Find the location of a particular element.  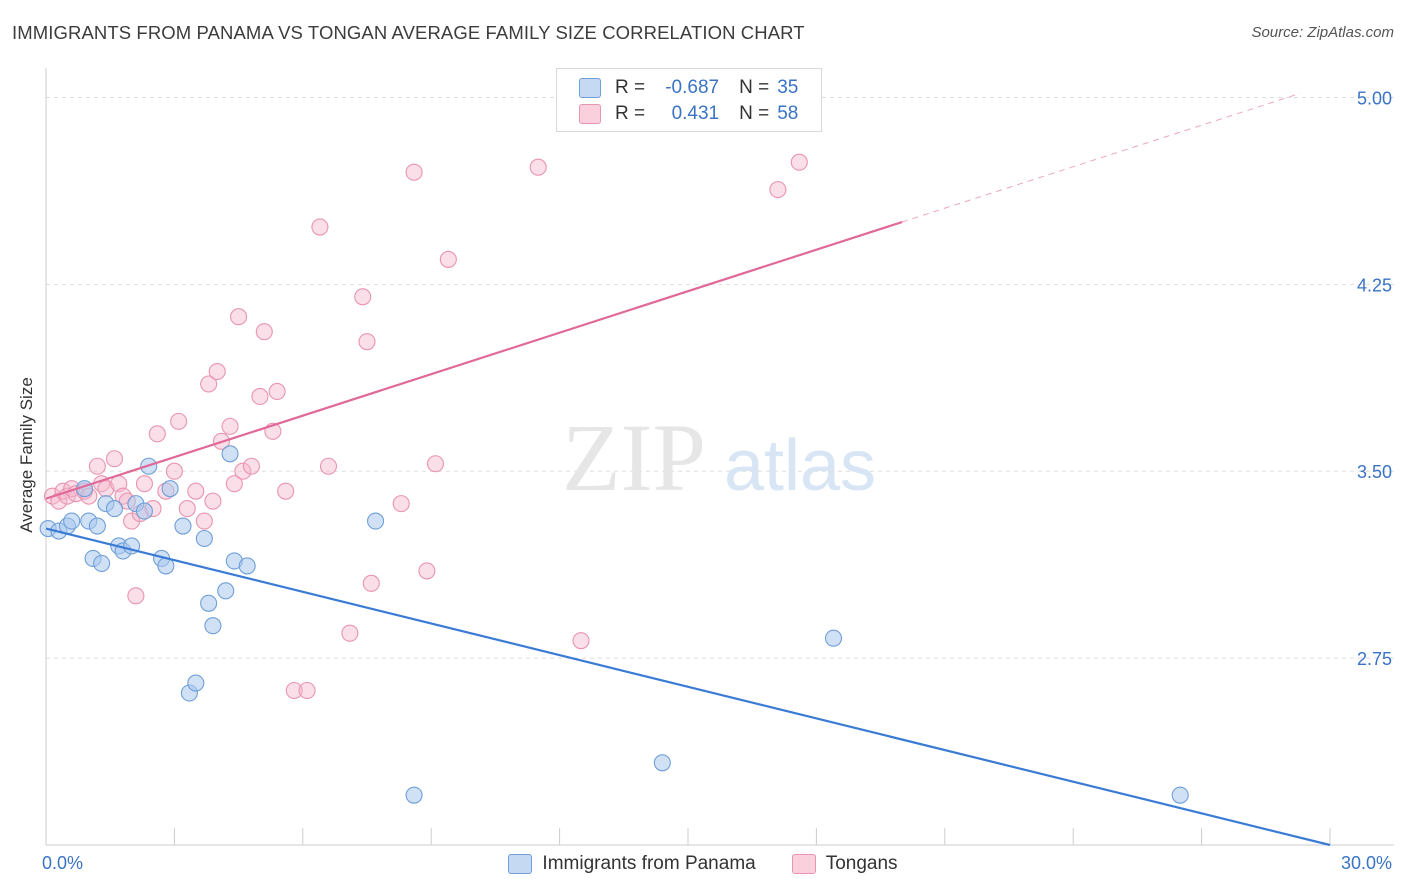

x-tick-label: 0.0% is located at coordinates (62, 863).